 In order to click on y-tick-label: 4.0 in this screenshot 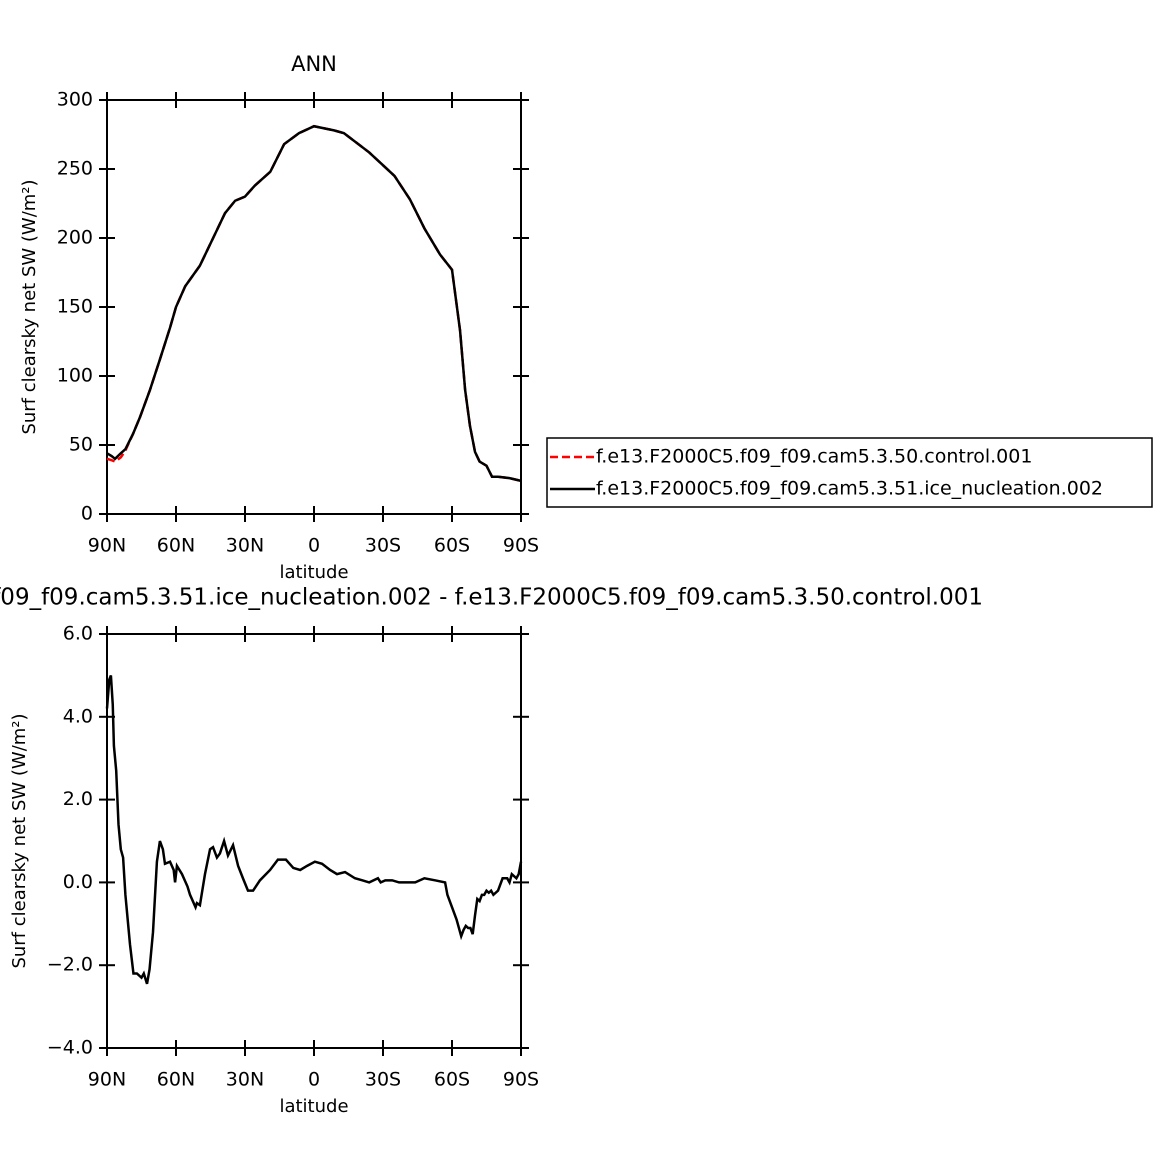, I will do `click(78, 716)`.